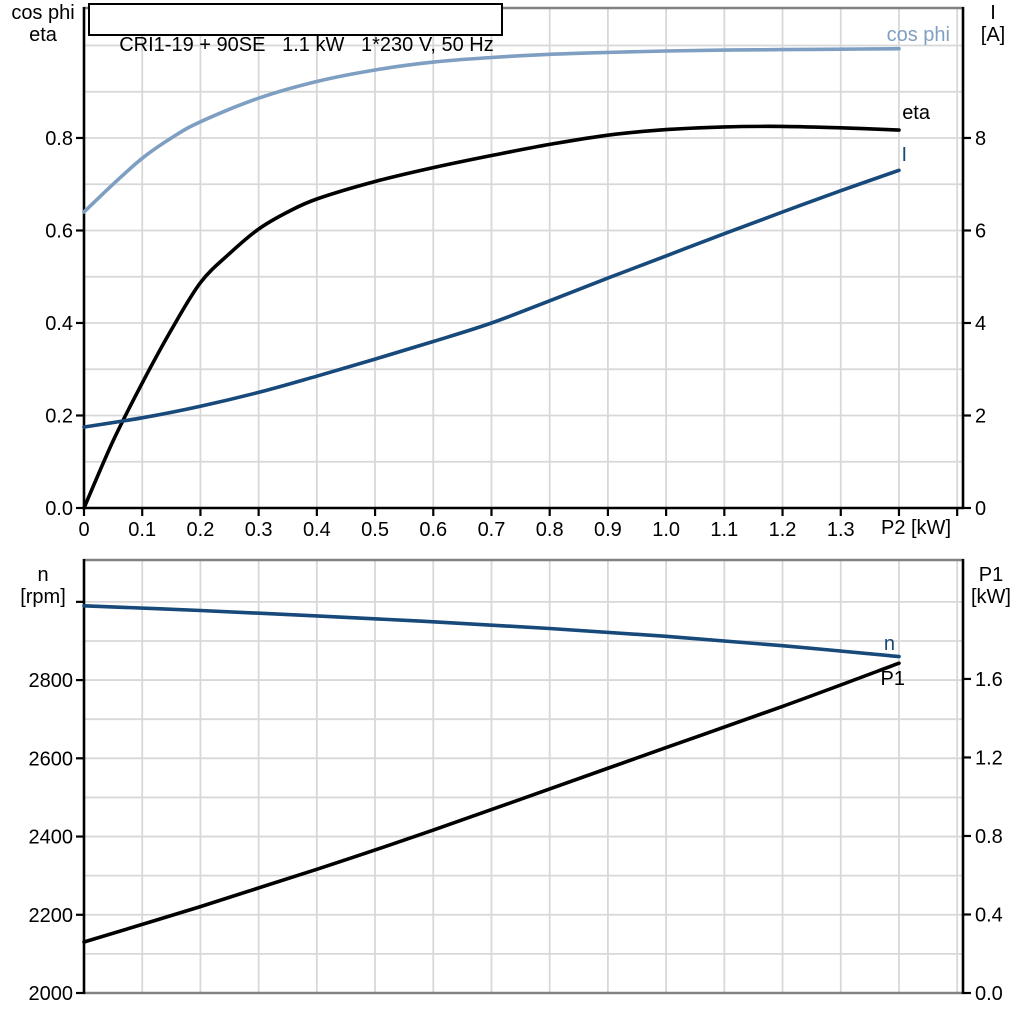 This screenshot has width=1024, height=1024. What do you see at coordinates (51, 681) in the screenshot?
I see `y-tick-label-left: 2800` at bounding box center [51, 681].